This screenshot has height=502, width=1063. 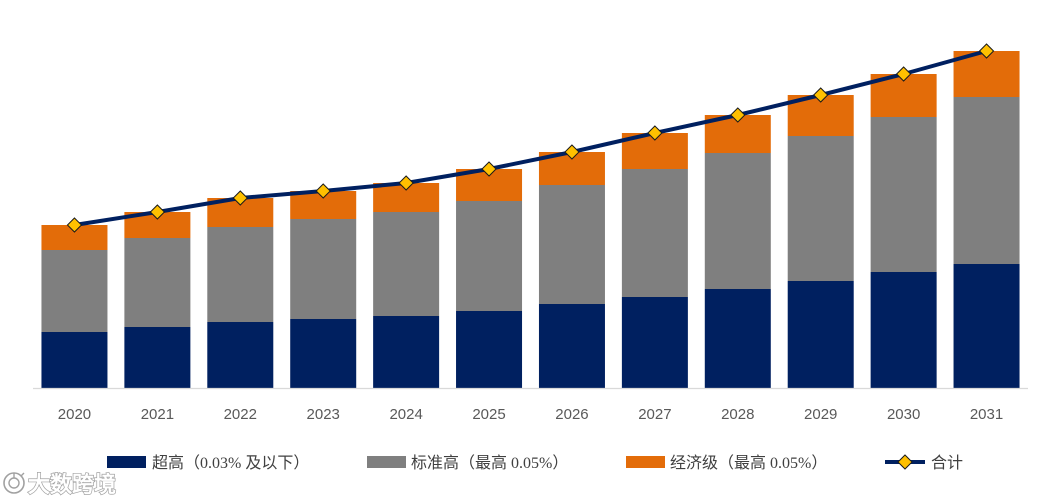 I want to click on legend-marker-total, so click(x=905, y=462).